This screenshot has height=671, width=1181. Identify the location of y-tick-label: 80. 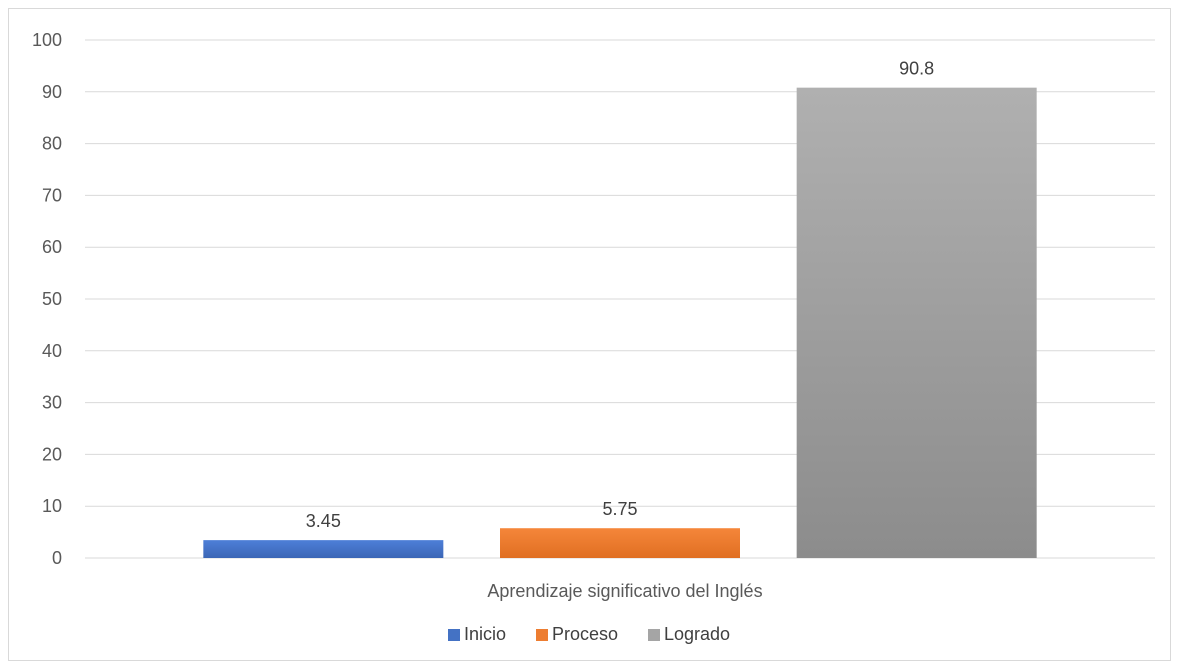
(52, 144).